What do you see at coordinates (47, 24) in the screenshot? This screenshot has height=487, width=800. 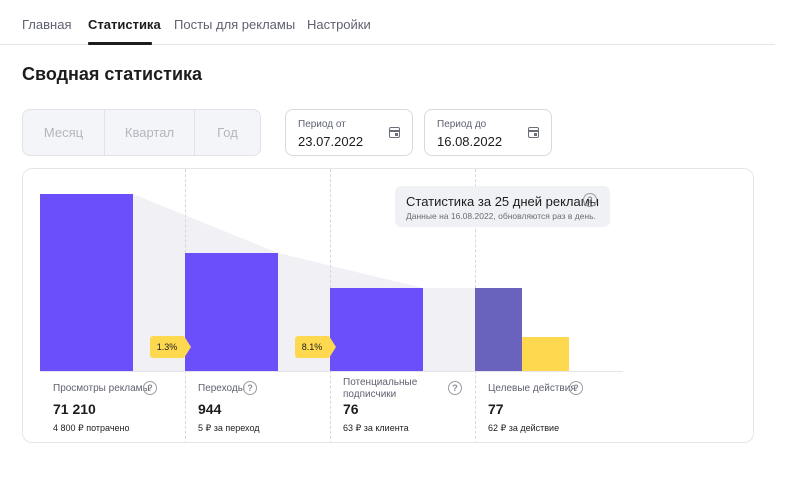 I see `tab-home: Главная` at bounding box center [47, 24].